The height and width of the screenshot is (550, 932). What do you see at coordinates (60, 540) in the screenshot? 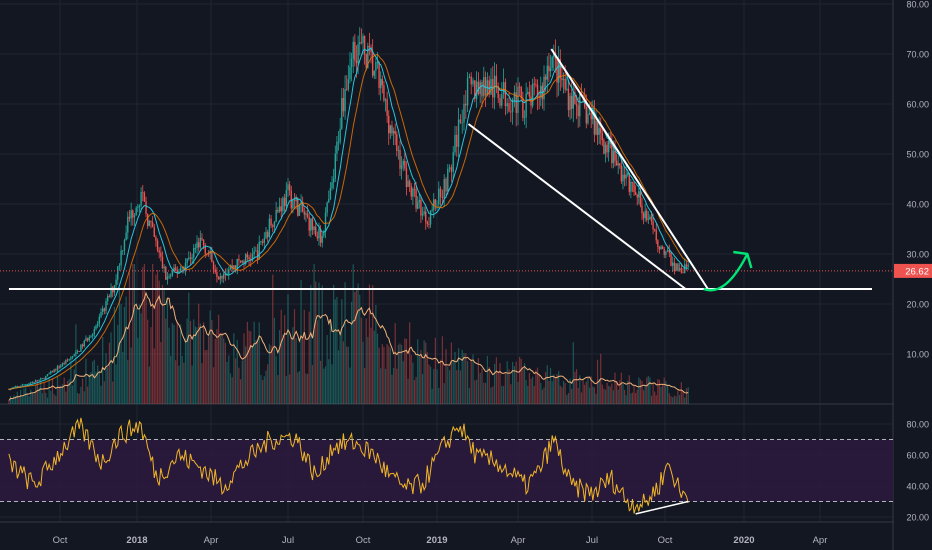
I see `time-axis-tick-label: Oct` at bounding box center [60, 540].